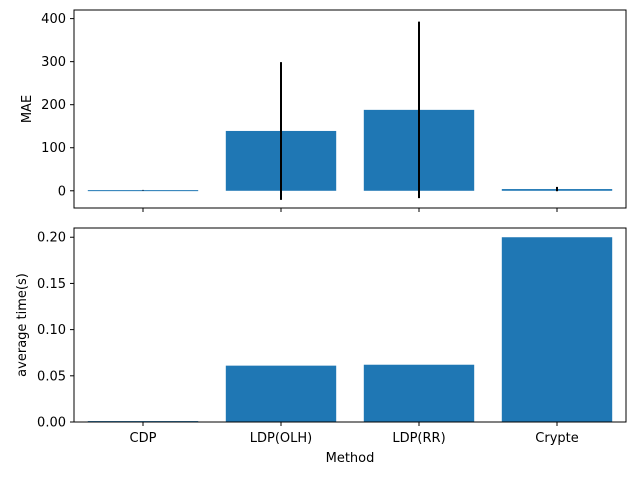 The image size is (640, 480). I want to click on time-y-axis-label: average time(s), so click(22, 325).